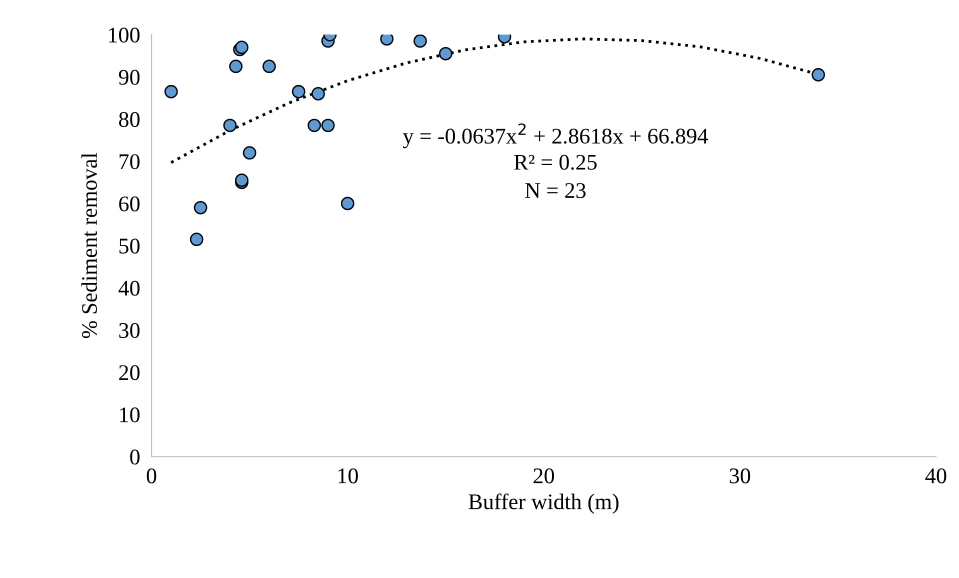  Describe the element at coordinates (129, 119) in the screenshot. I see `y-tick-label: 80` at that location.